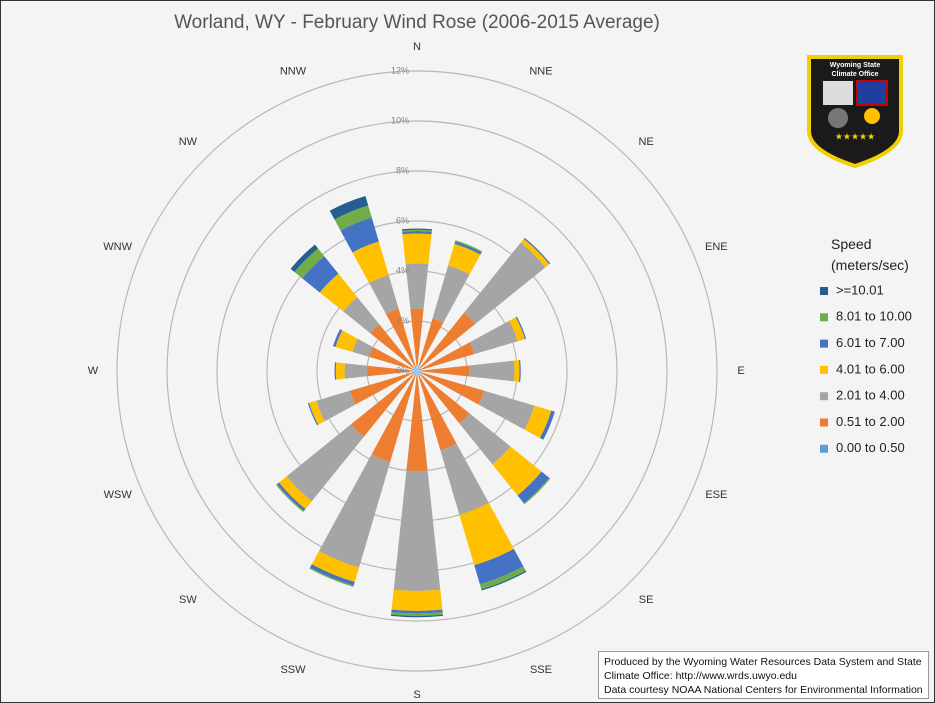  Describe the element at coordinates (293, 670) in the screenshot. I see `direction-label: SSW` at that location.